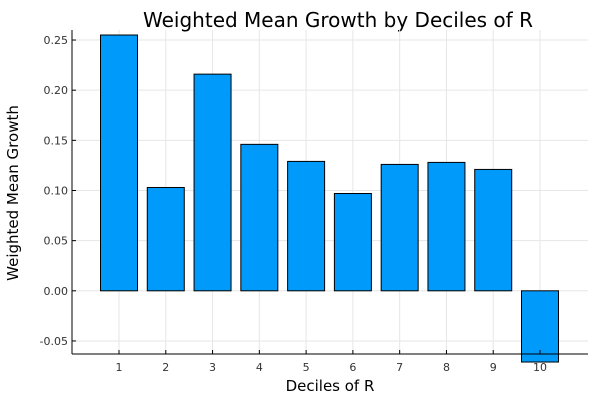  Describe the element at coordinates (56, 241) in the screenshot. I see `y-tick-label: 0.05` at that location.